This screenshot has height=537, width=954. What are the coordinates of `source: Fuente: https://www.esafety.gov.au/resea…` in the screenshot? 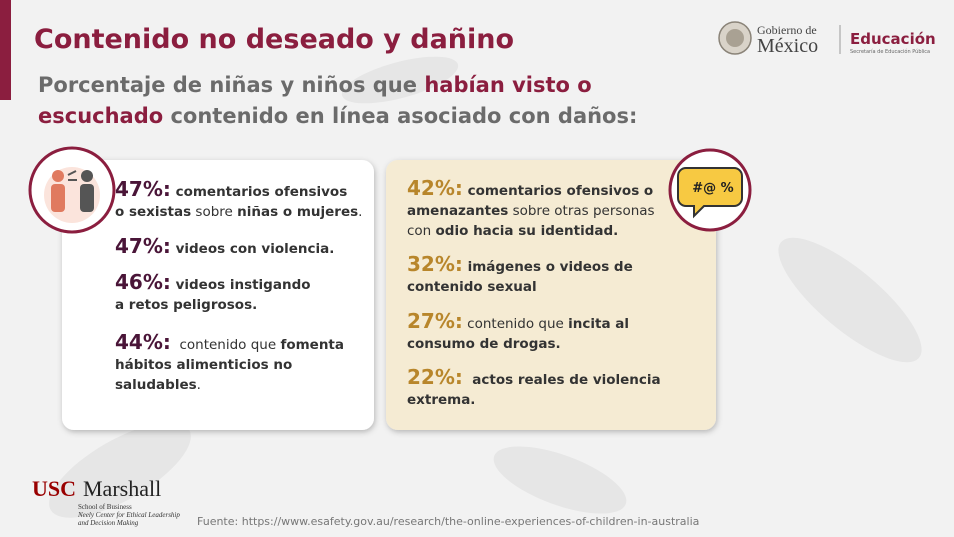 It's located at (448, 521).